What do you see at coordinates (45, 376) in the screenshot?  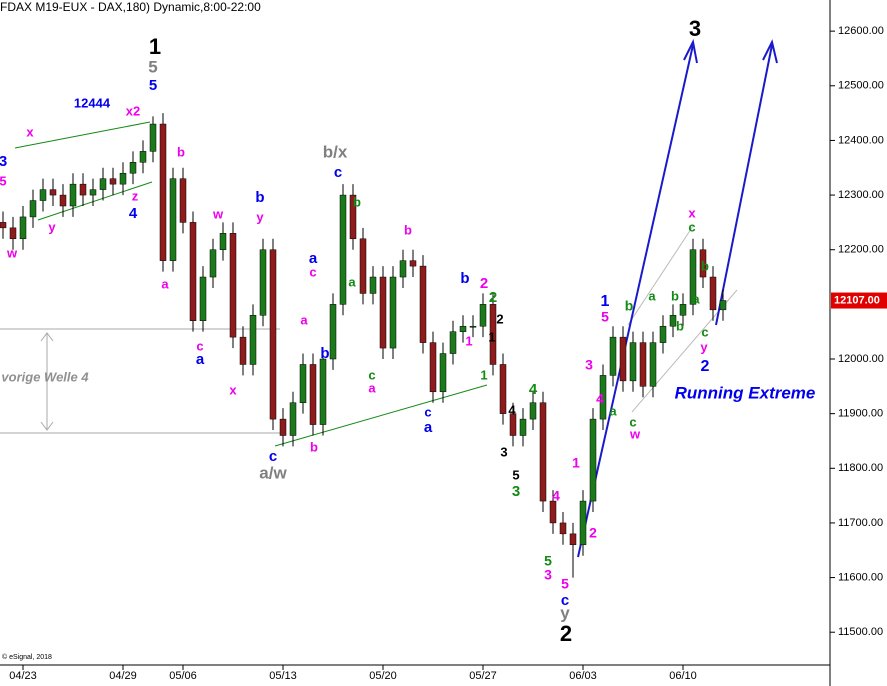 I see `wave-label: vorige Welle 4` at bounding box center [45, 376].